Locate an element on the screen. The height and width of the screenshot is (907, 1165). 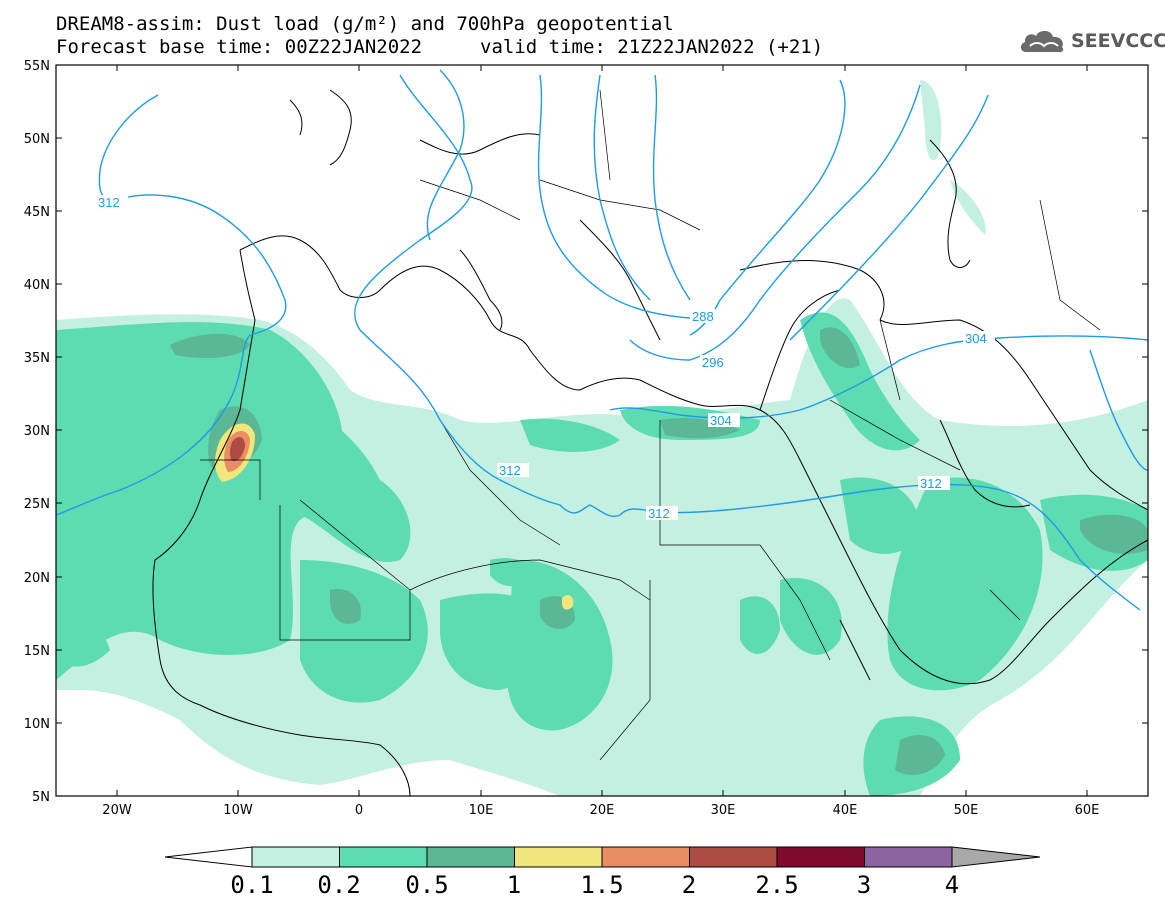
lon-label: 60E is located at coordinates (1087, 810).